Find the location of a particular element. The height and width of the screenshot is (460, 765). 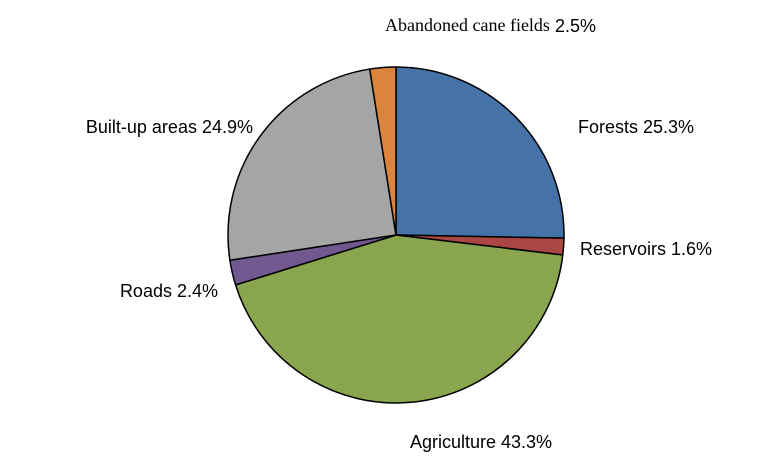

label-name: Abandoned cane fields is located at coordinates (467, 25).